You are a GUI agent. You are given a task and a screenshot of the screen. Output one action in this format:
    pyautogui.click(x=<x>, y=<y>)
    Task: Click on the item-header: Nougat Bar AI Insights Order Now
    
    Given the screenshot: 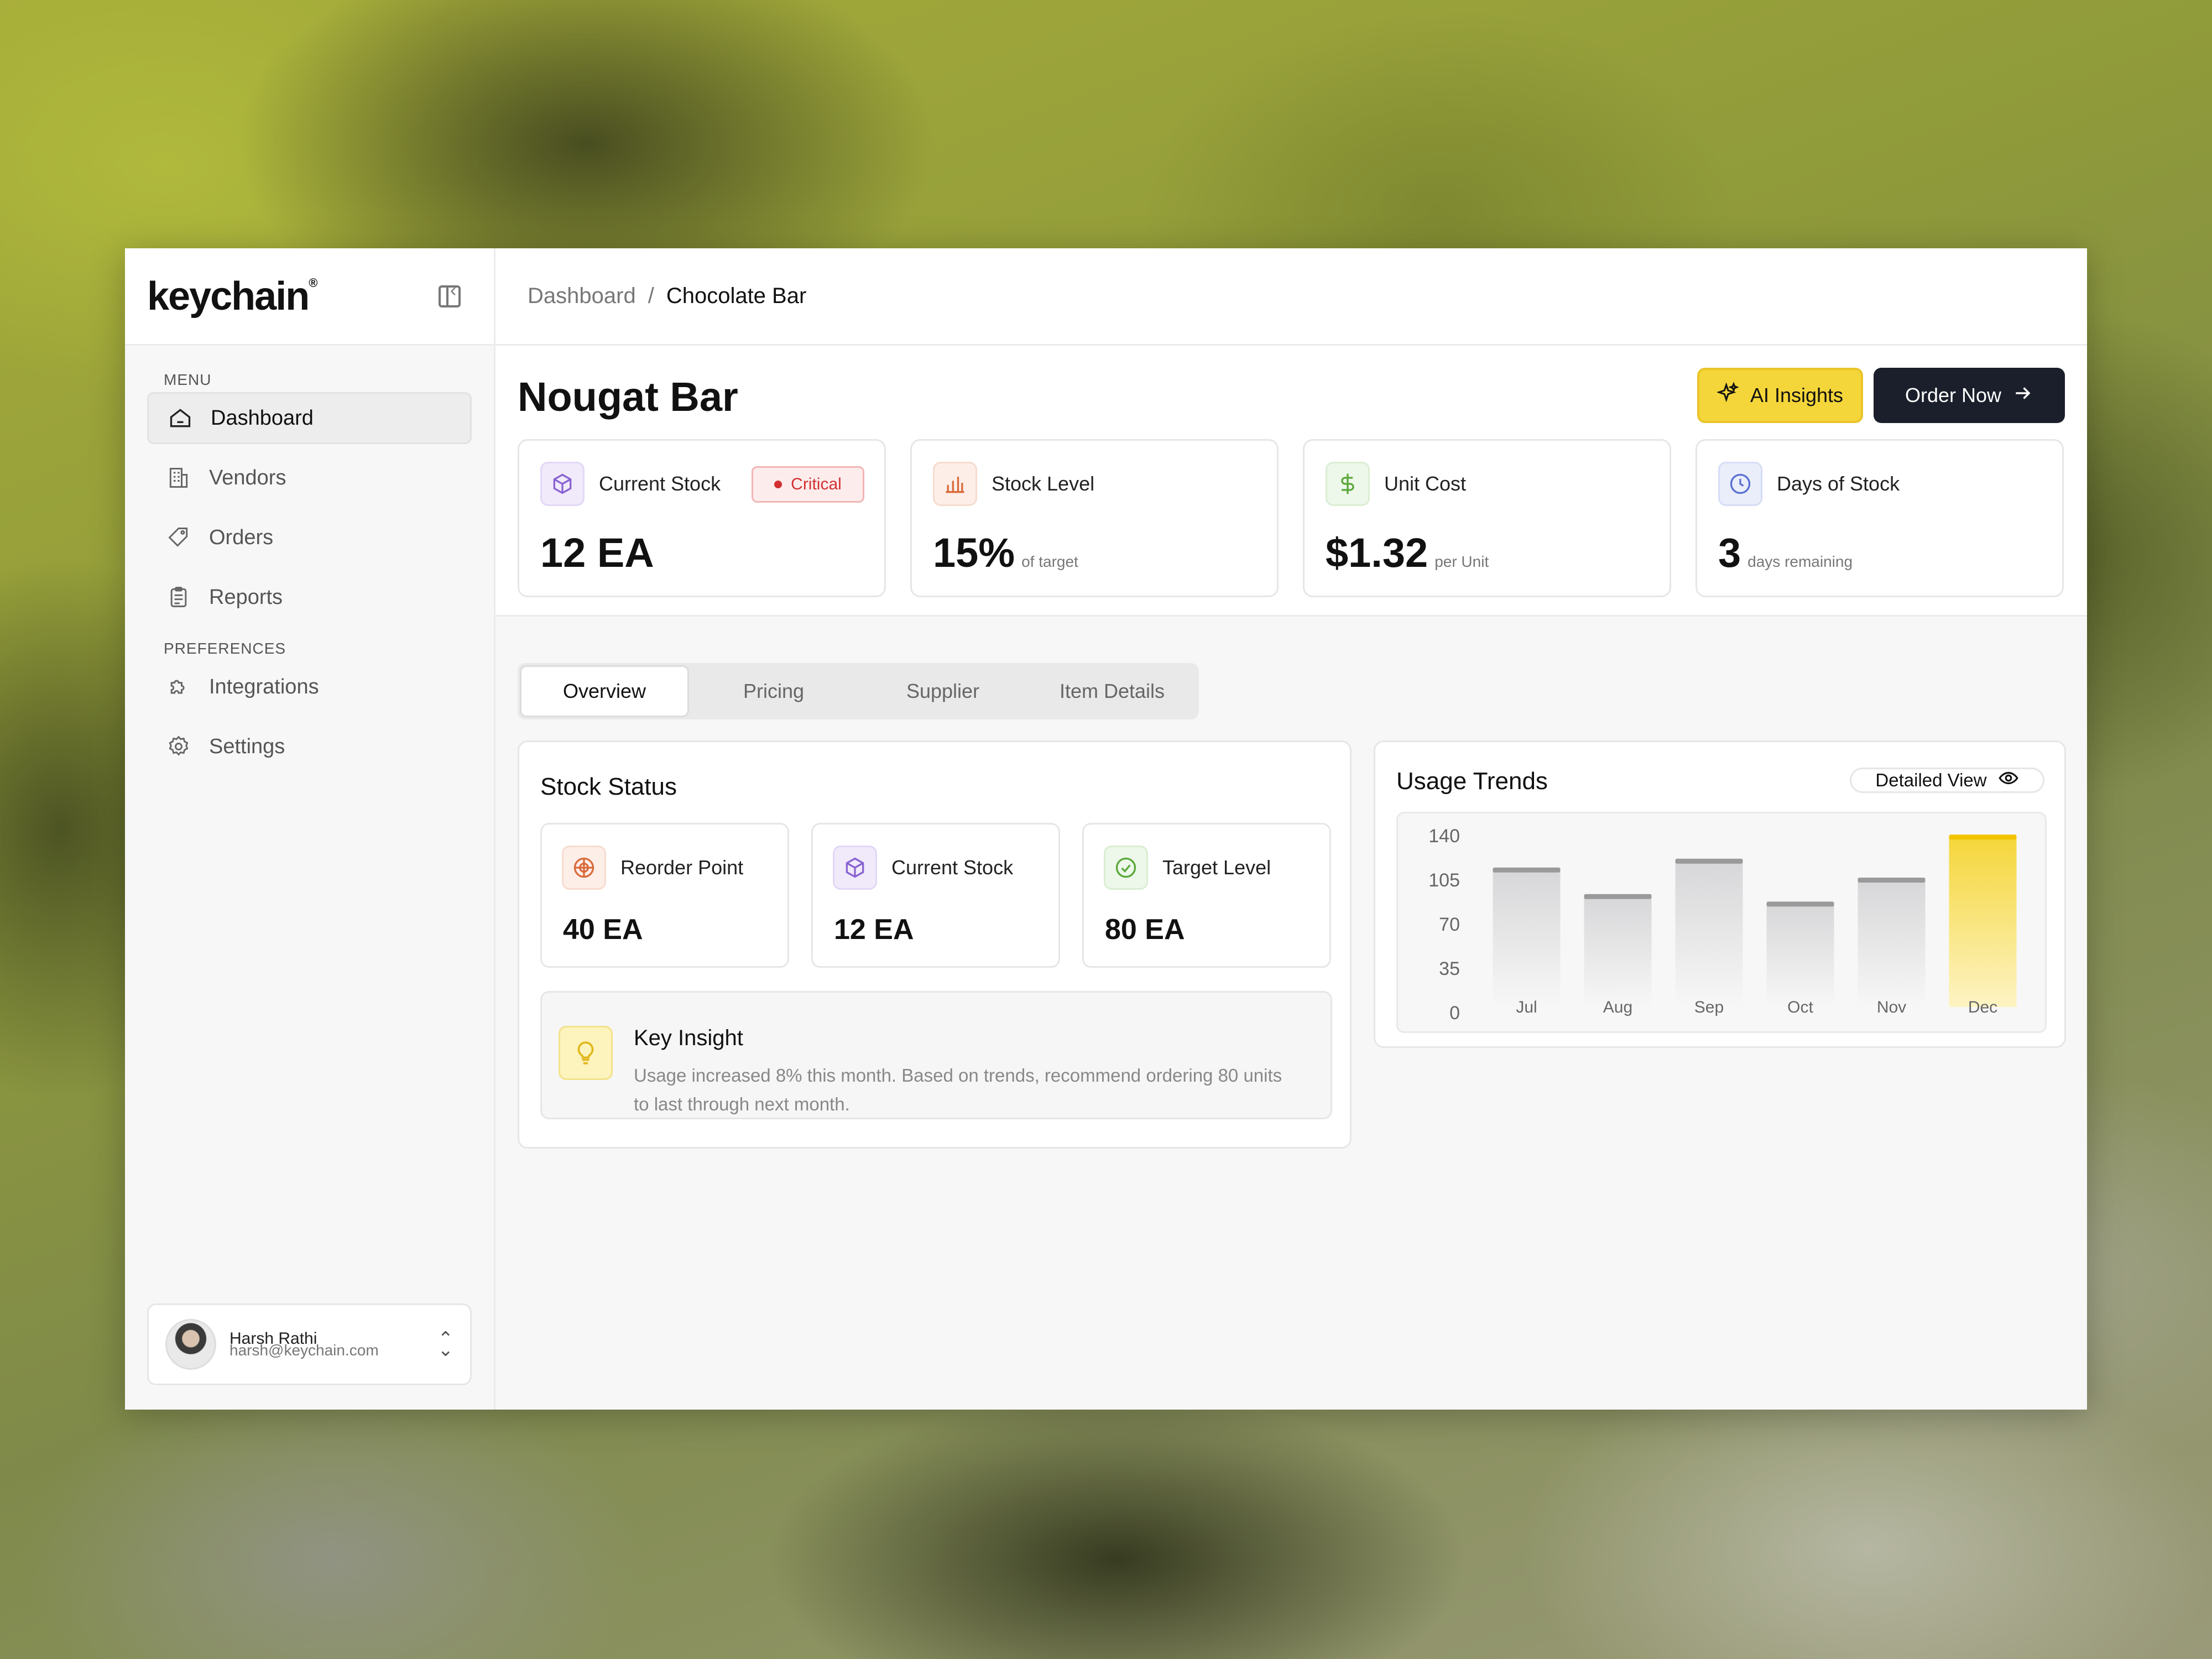 What is the action you would take?
    pyautogui.click(x=1291, y=482)
    